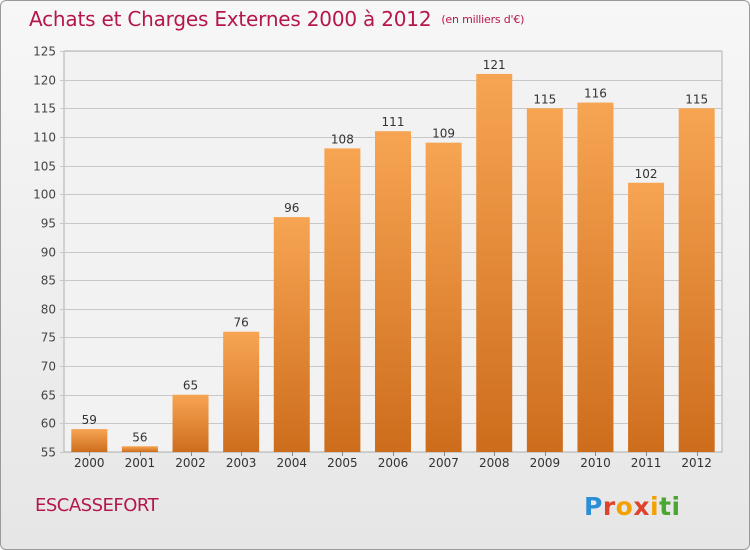 The image size is (750, 550). Describe the element at coordinates (291, 208) in the screenshot. I see `data-label: 96` at that location.